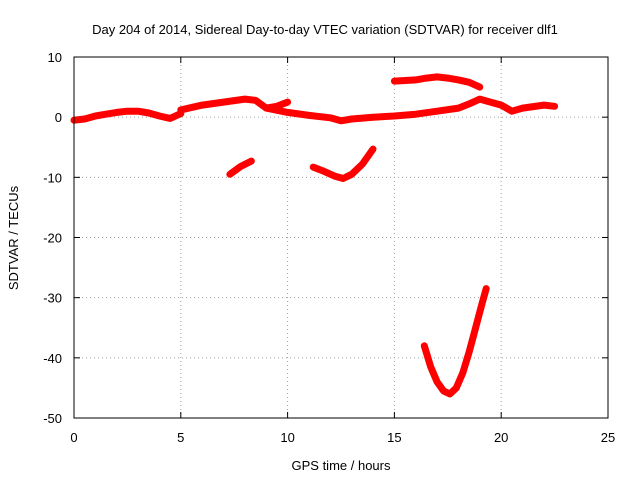  Describe the element at coordinates (180, 437) in the screenshot. I see `x-tick-label: 5` at that location.